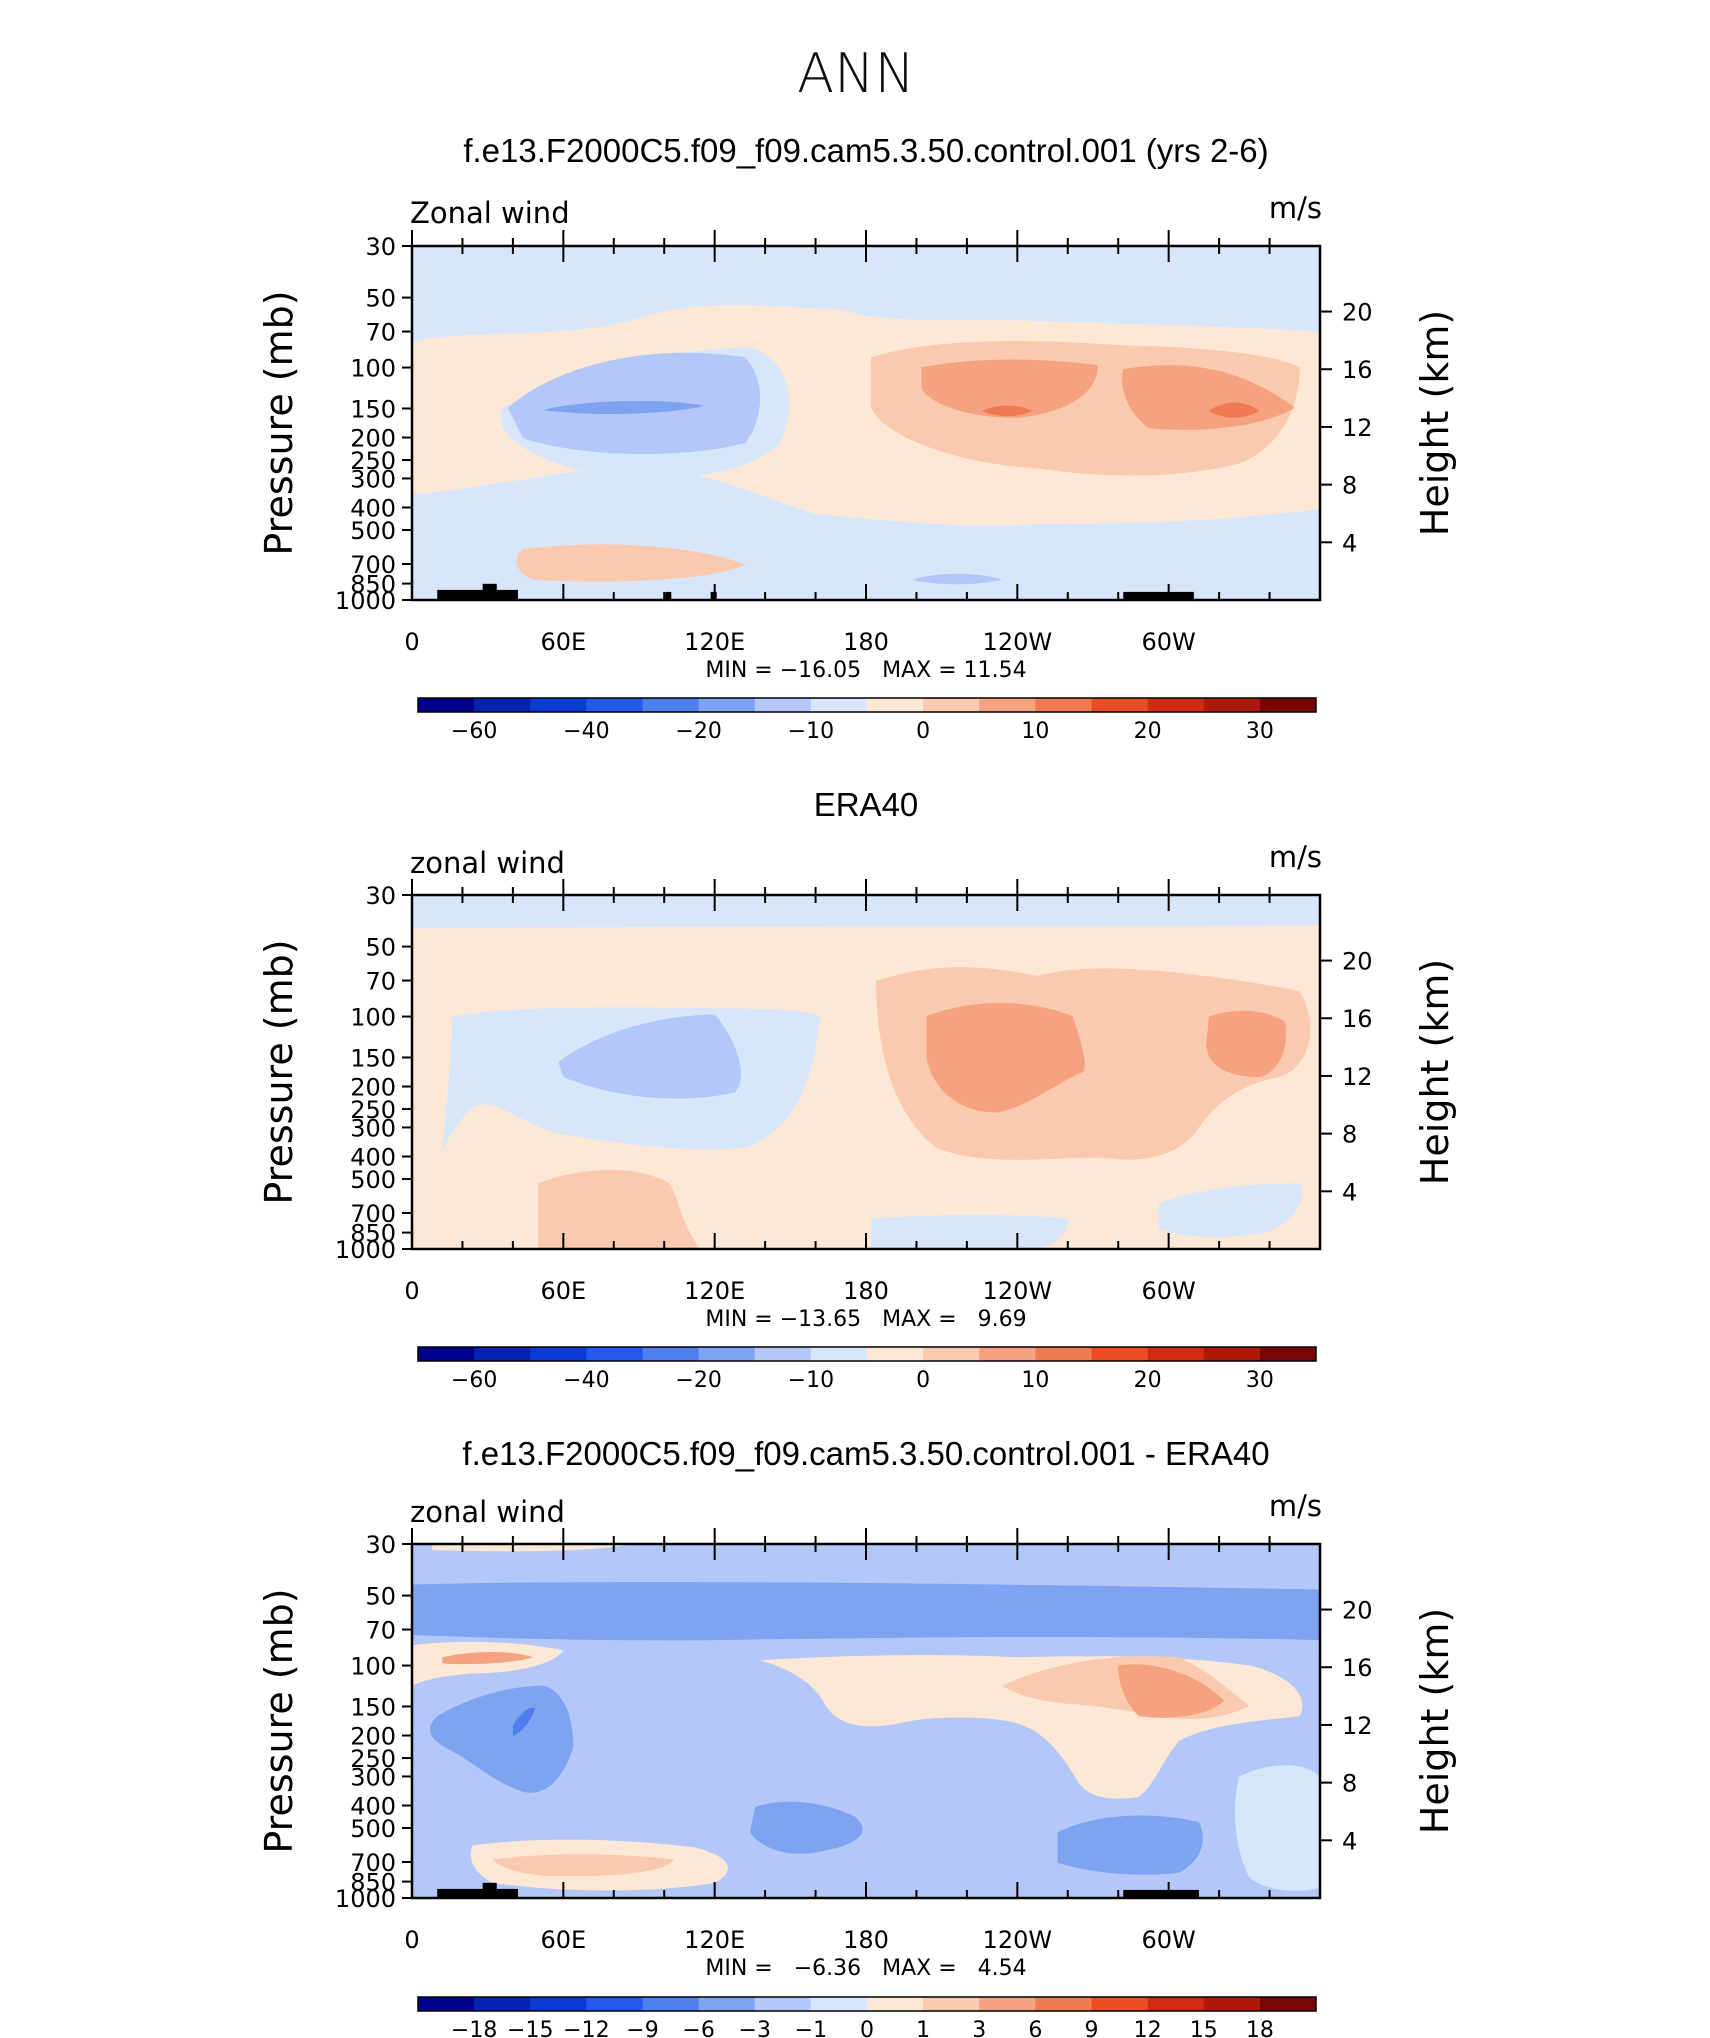  Describe the element at coordinates (533, 1548) in the screenshot. I see `panel-3-top-edge-positive` at that location.